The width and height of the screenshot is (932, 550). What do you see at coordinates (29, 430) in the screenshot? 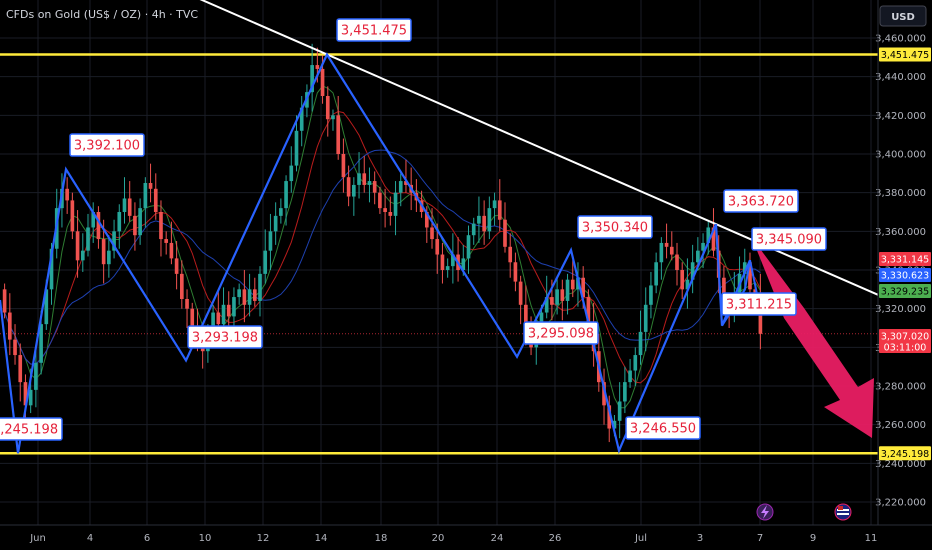
I see `callout-label: 3,245.198` at bounding box center [29, 430].